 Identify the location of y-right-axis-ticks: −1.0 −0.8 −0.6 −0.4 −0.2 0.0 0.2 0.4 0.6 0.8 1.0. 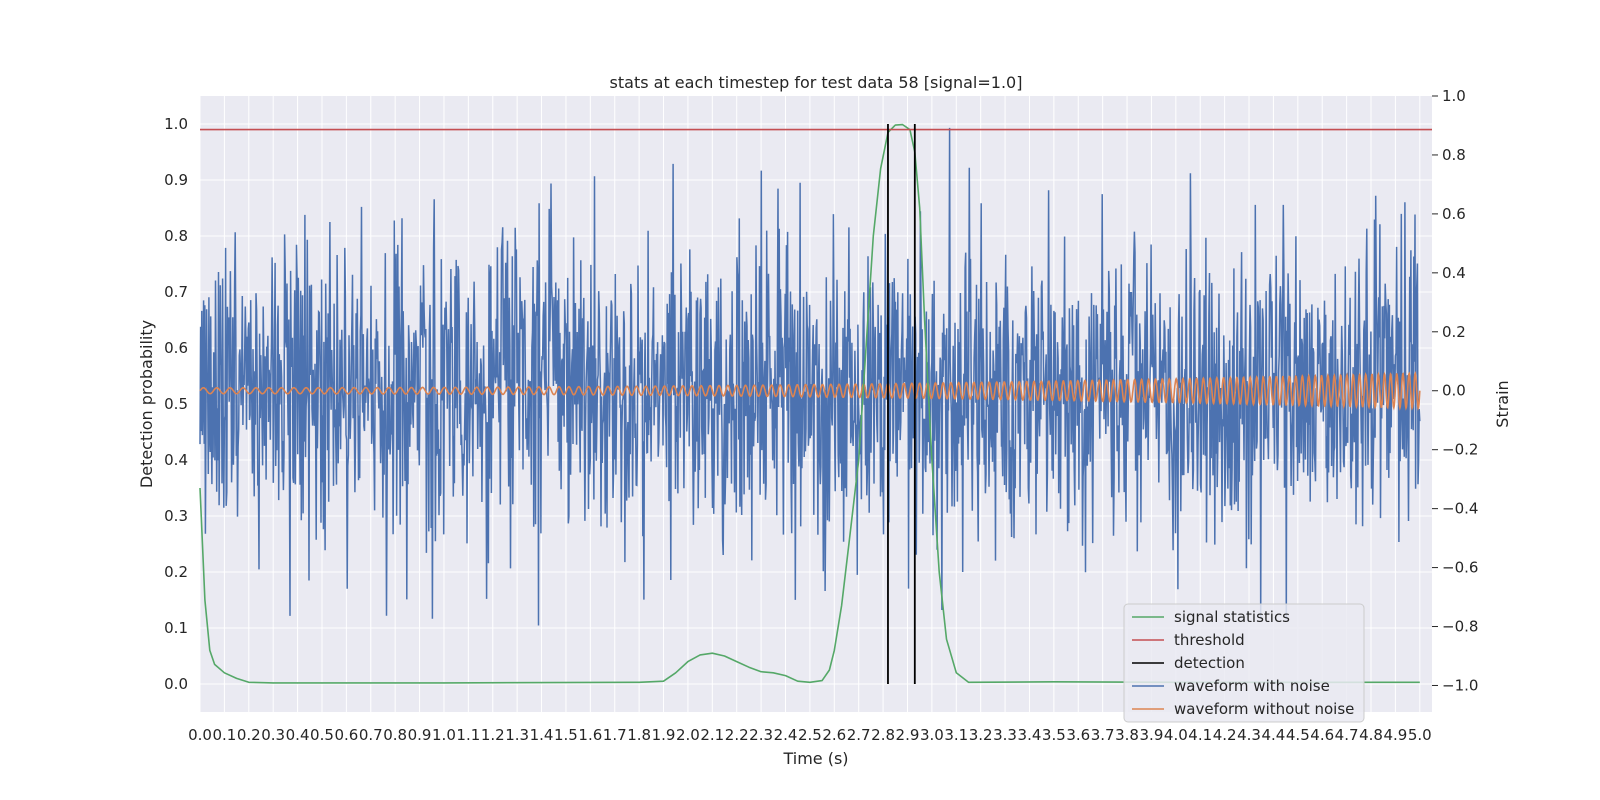
(1455, 390).